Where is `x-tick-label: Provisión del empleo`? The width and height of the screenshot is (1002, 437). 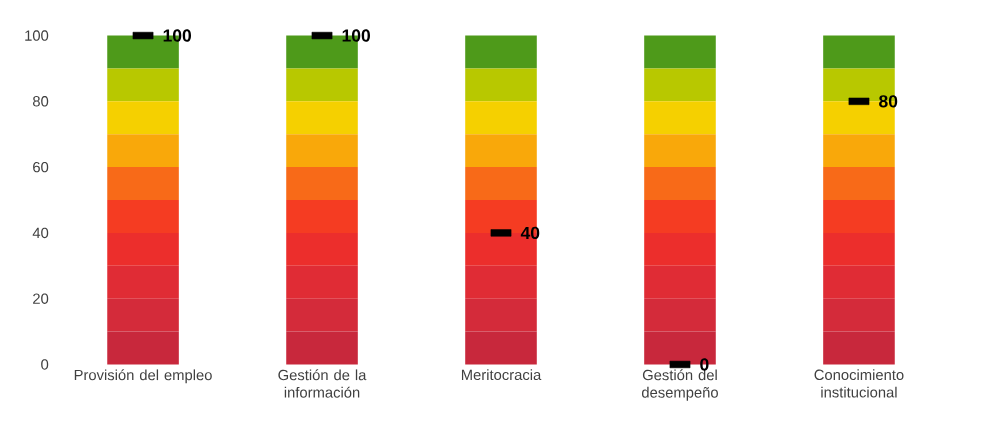 x-tick-label: Provisión del empleo is located at coordinates (143, 376).